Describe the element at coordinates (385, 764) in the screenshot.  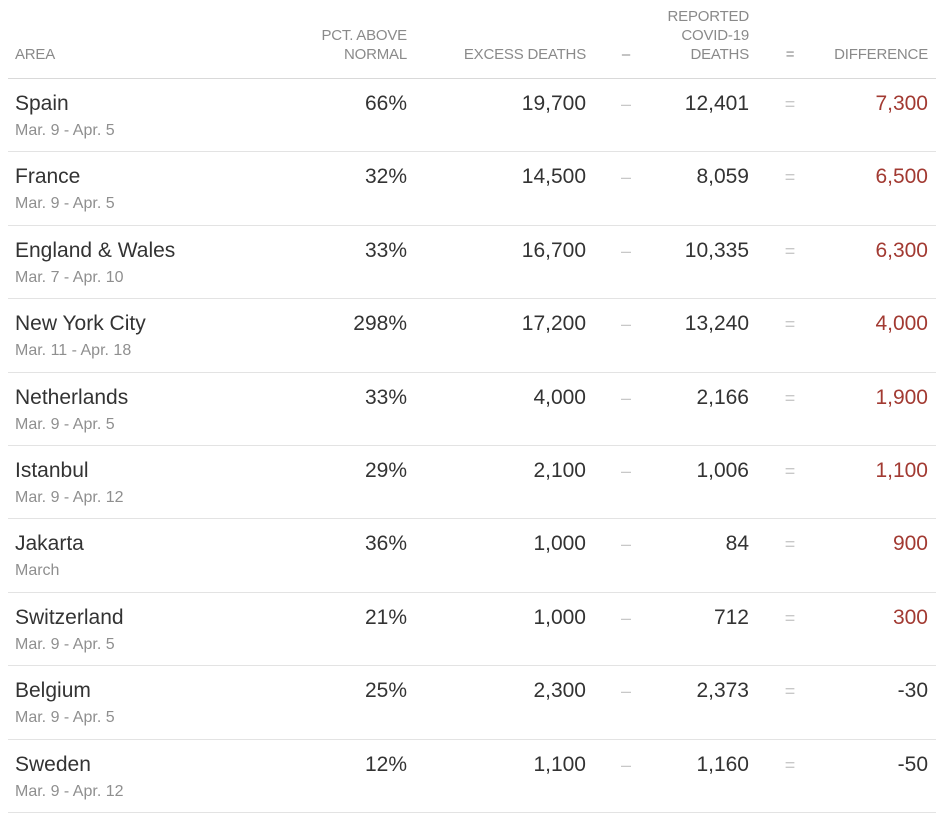
I see `pct-above-normal-cell: 12%` at that location.